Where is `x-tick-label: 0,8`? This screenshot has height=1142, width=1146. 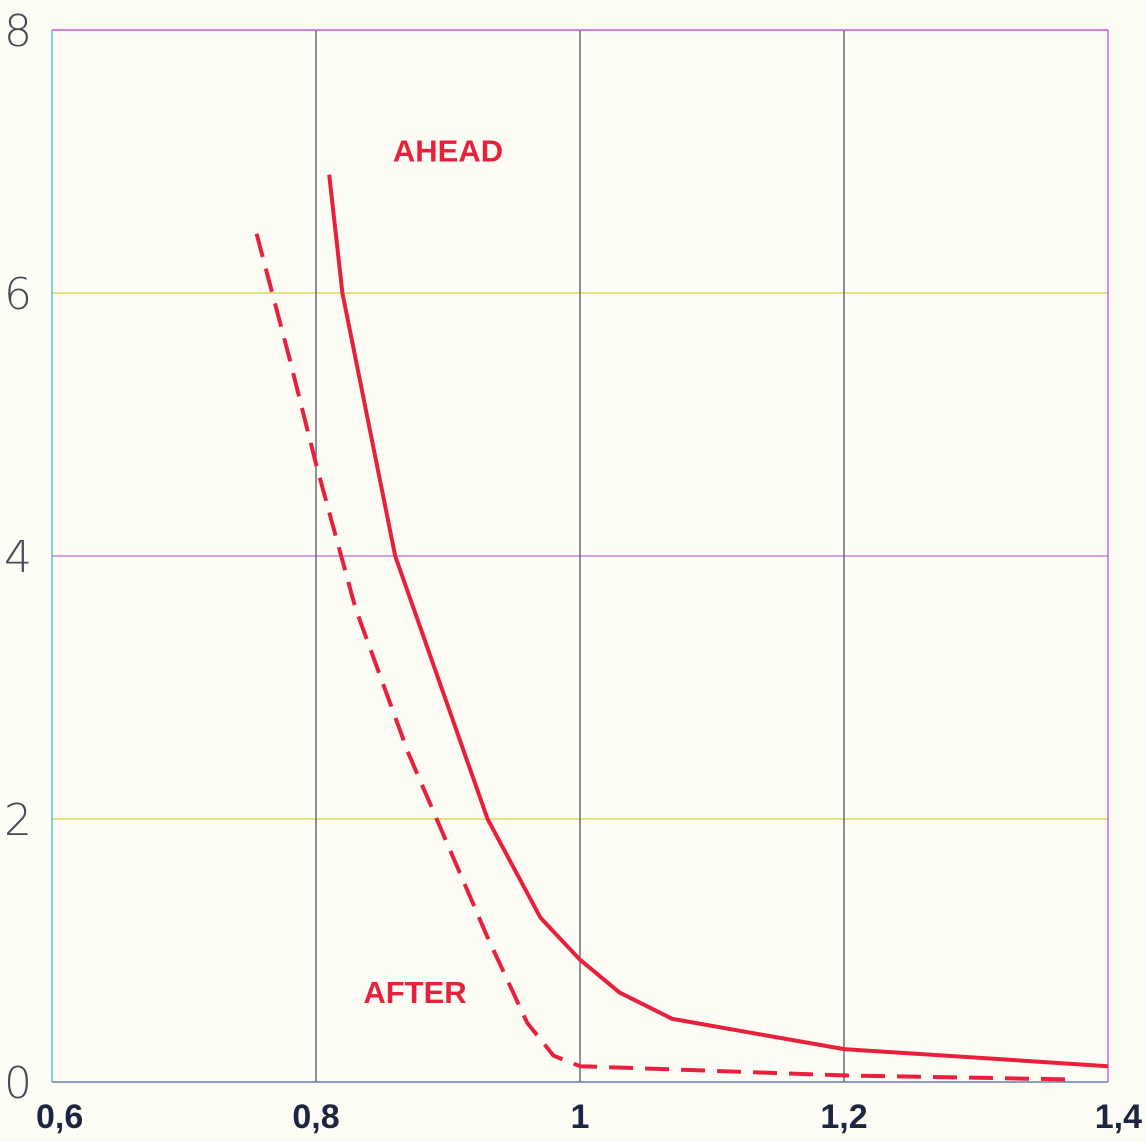 x-tick-label: 0,8 is located at coordinates (315, 1117).